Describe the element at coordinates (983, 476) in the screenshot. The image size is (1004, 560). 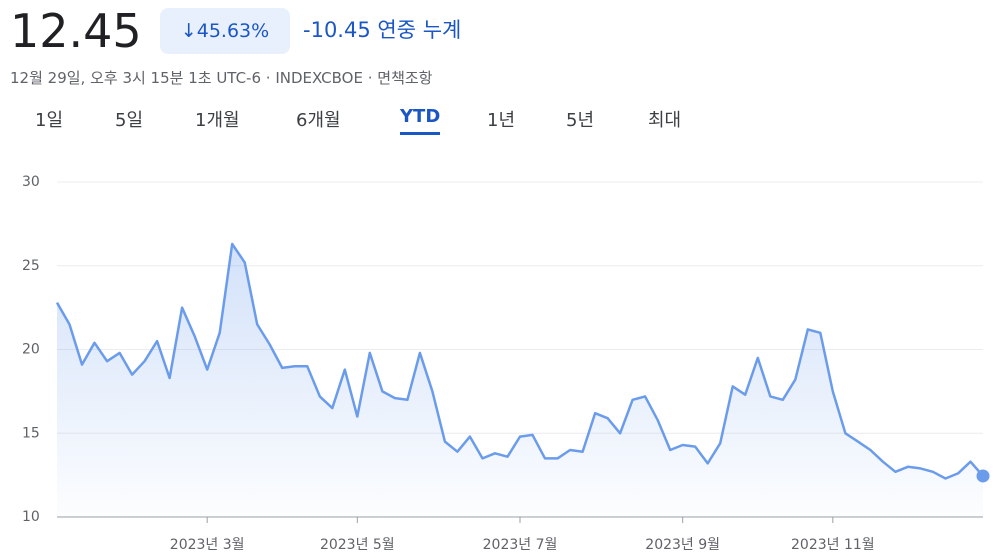
I see `last-point` at that location.